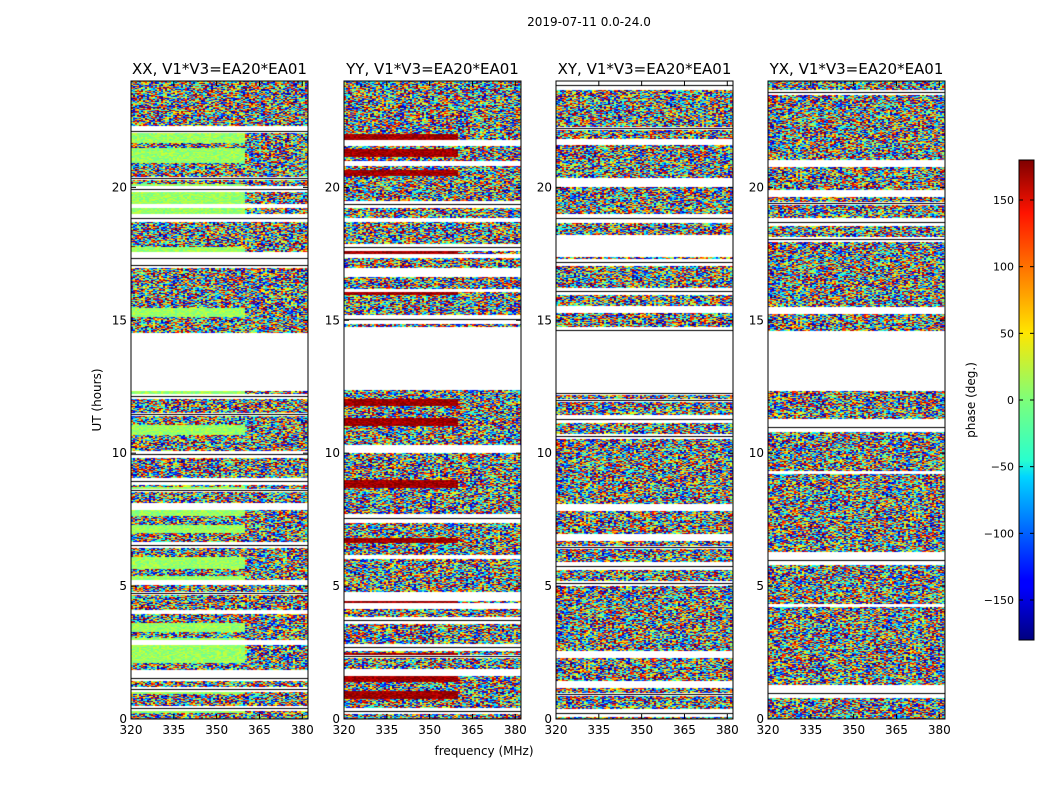  What do you see at coordinates (97, 399) in the screenshot?
I see `y-axis-label: UT (hours)` at bounding box center [97, 399].